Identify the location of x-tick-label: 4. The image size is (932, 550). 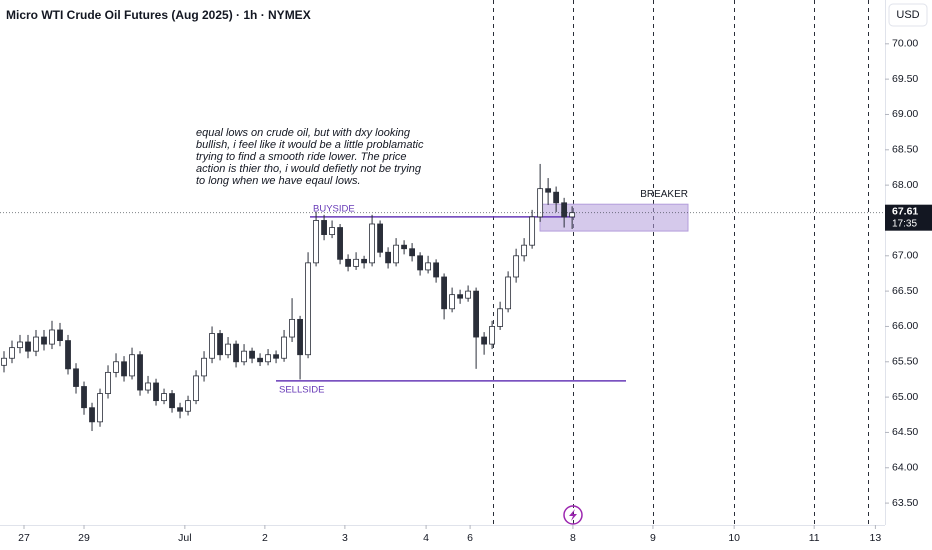
(426, 538).